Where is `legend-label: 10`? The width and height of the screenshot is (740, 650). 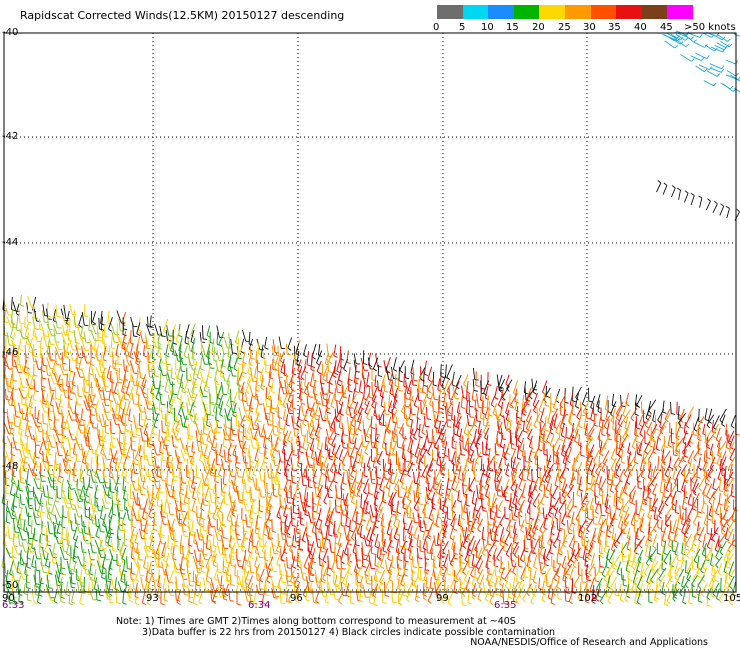
legend-label: 10 is located at coordinates (487, 27).